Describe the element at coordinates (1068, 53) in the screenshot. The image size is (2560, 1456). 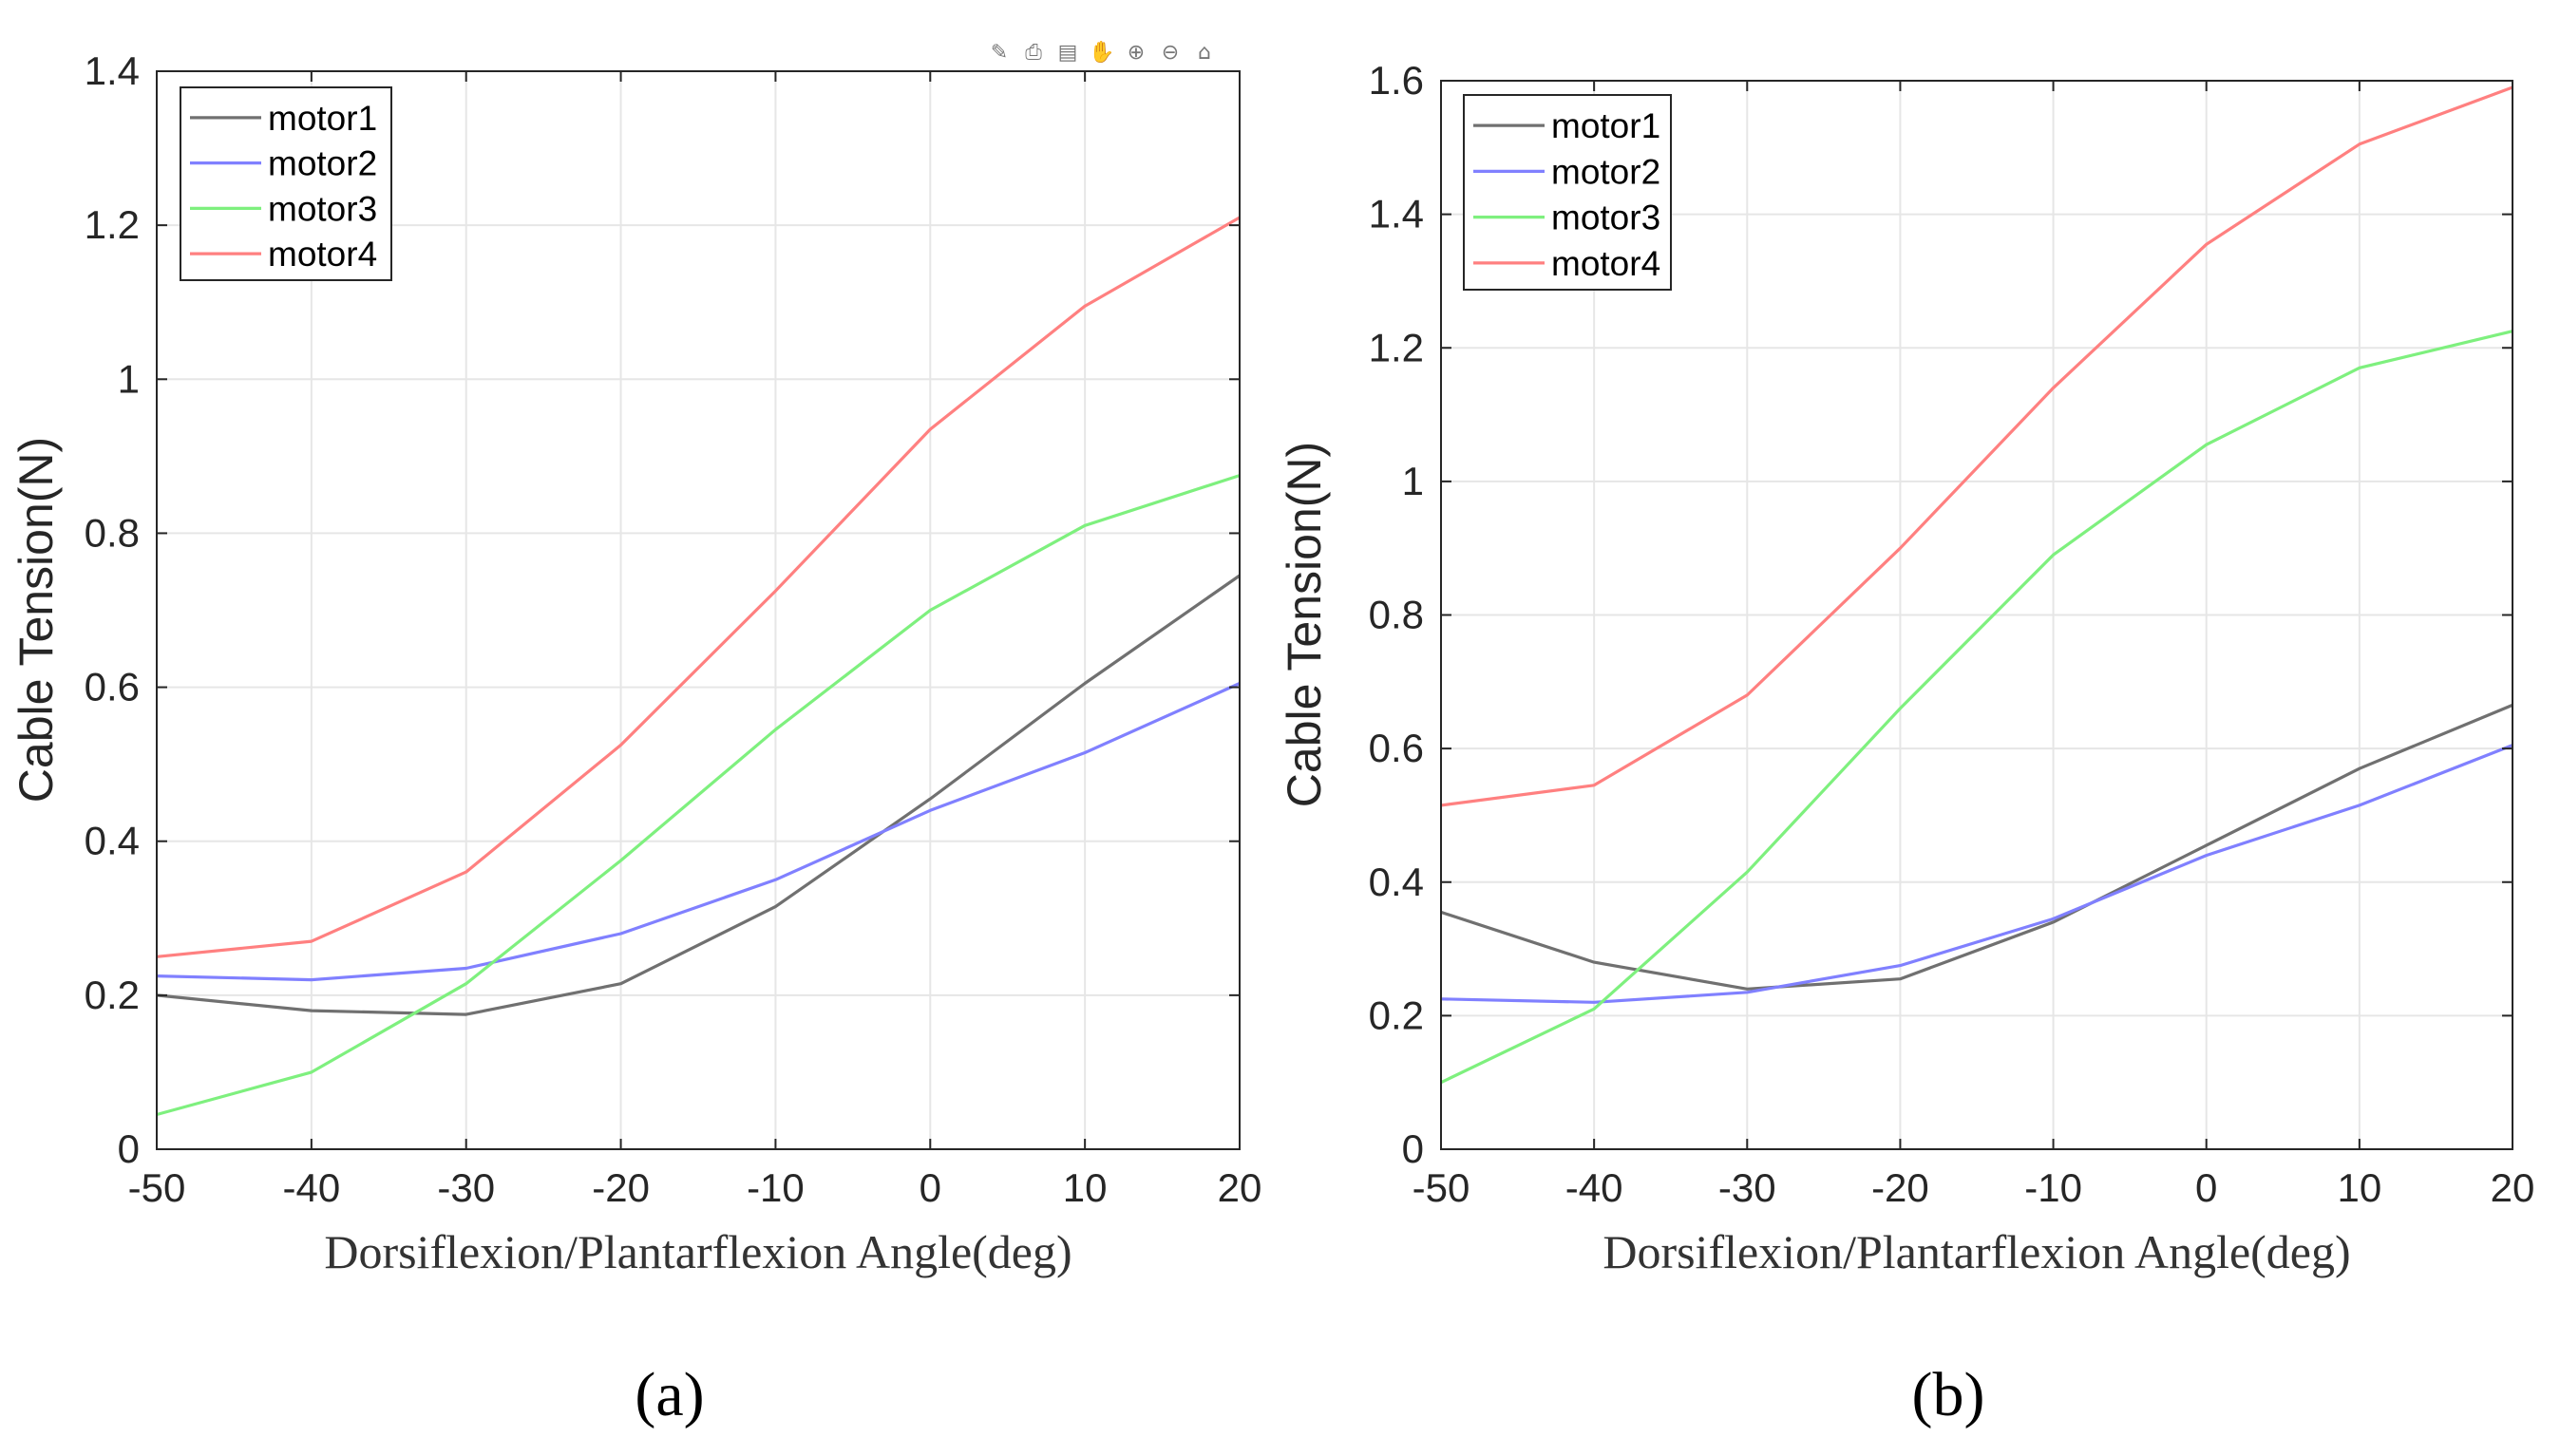
I see `edit-icon: ▤` at that location.